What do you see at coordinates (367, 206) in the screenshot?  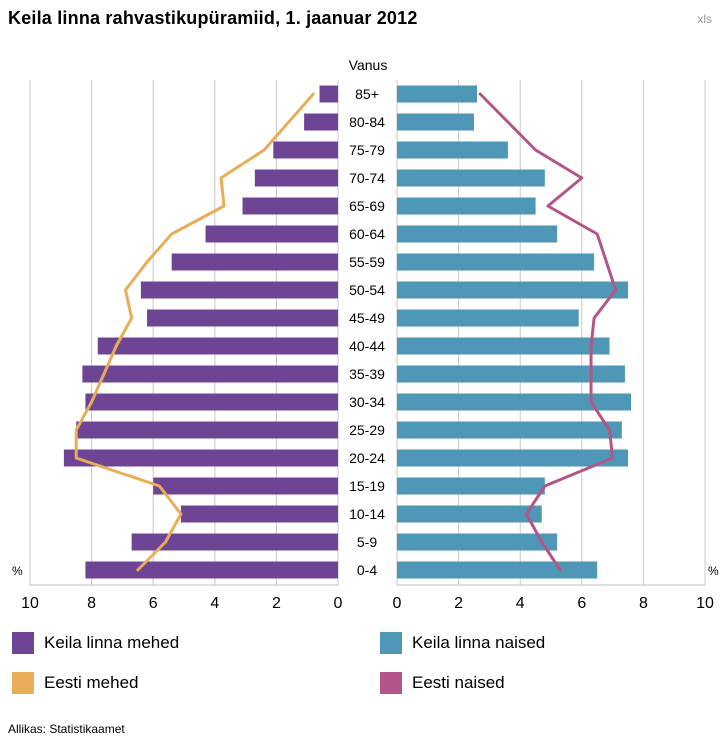 I see `age-group-label: 65-69` at bounding box center [367, 206].